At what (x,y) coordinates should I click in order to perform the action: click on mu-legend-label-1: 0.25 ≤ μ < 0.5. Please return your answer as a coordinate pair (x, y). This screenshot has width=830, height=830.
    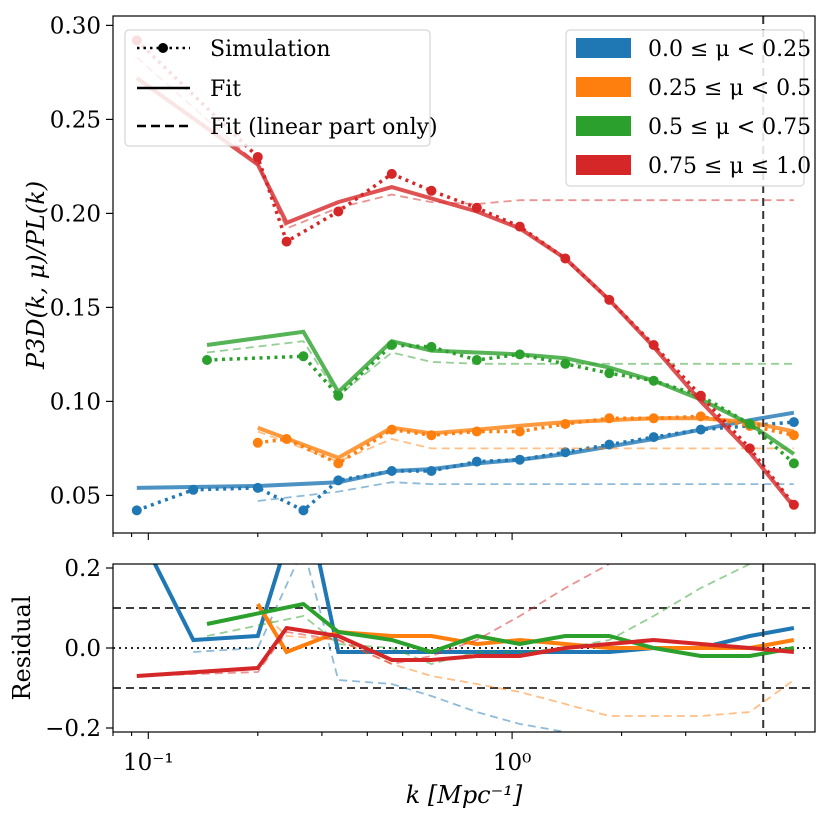
    Looking at the image, I should click on (729, 88).